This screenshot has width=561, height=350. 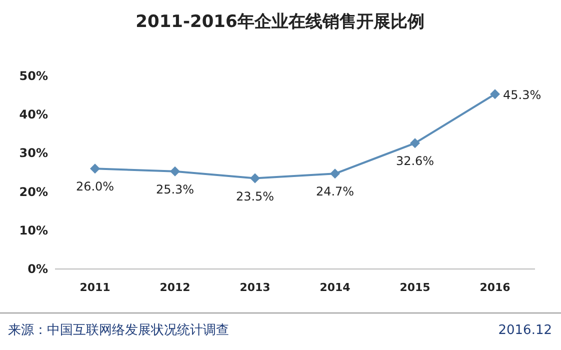 What do you see at coordinates (38, 269) in the screenshot?
I see `y-tick-label: 0%` at bounding box center [38, 269].